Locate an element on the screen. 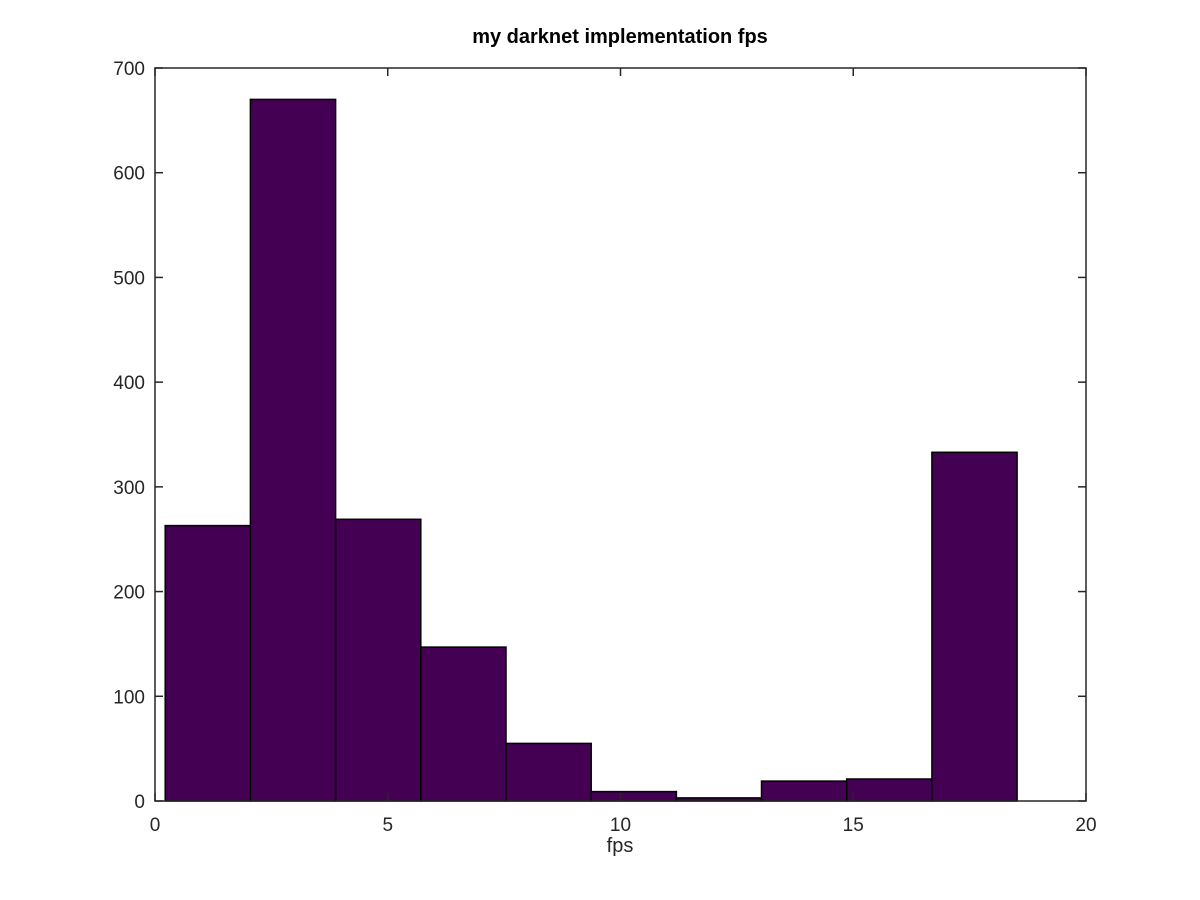 Image resolution: width=1200 pixels, height=900 pixels. x-tick-label: 10 is located at coordinates (620, 825).